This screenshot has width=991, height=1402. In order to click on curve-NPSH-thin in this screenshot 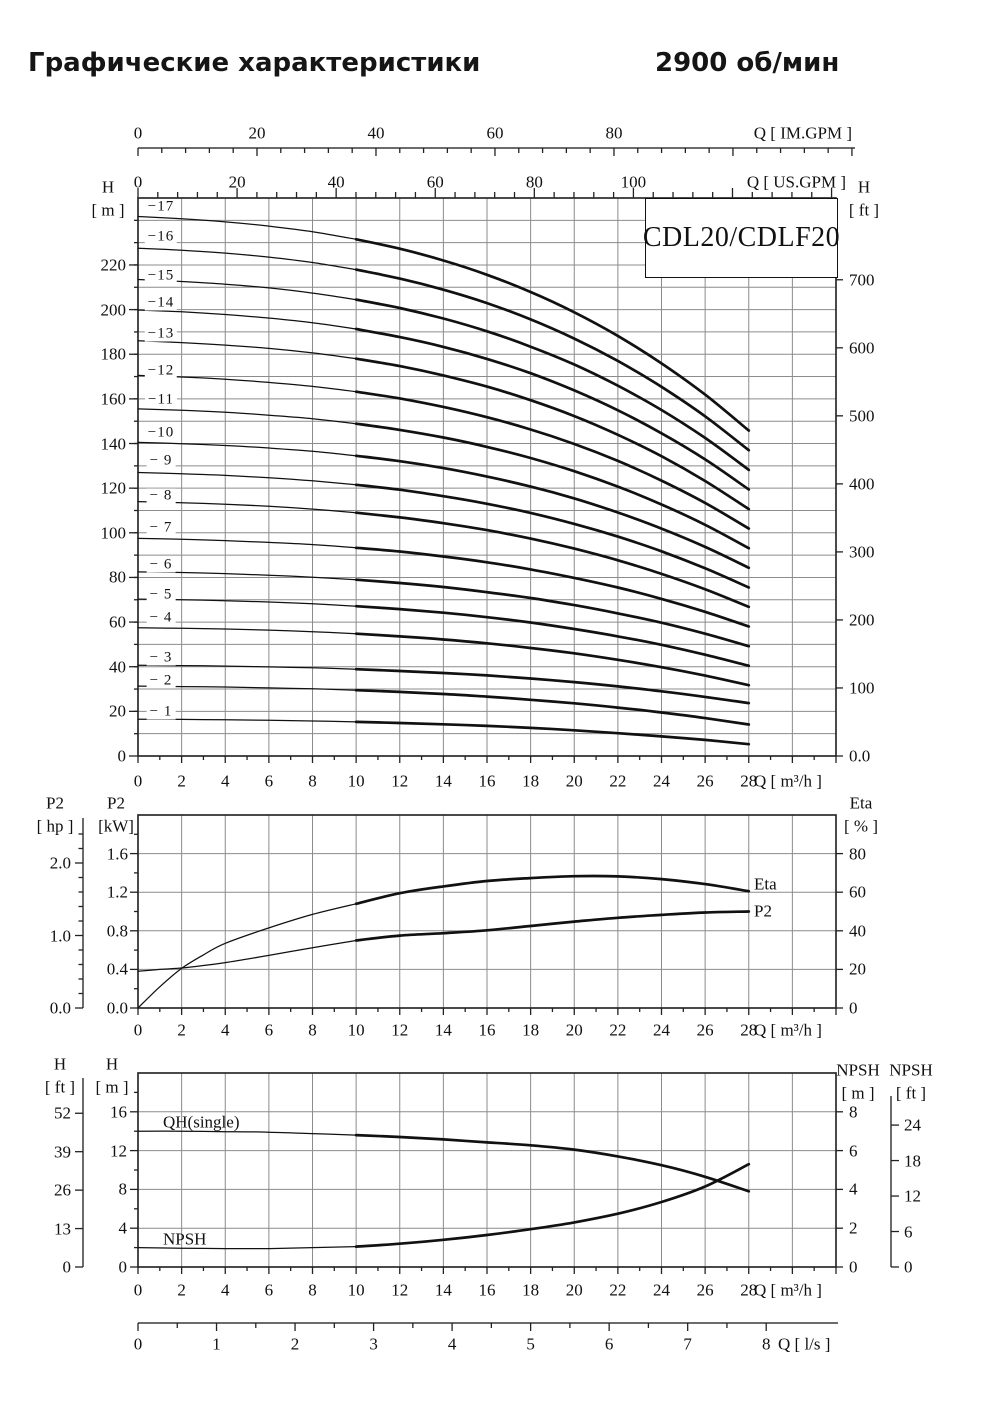, I will do `click(247, 1247)`.